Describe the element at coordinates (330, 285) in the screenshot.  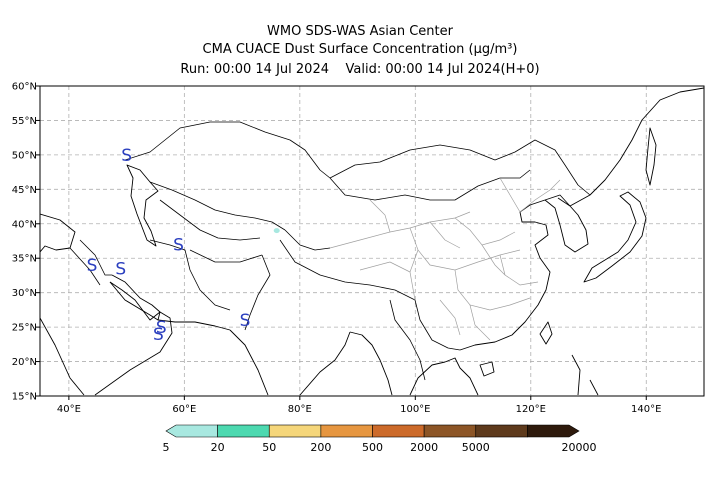
I see `pakistan-india-border` at that location.